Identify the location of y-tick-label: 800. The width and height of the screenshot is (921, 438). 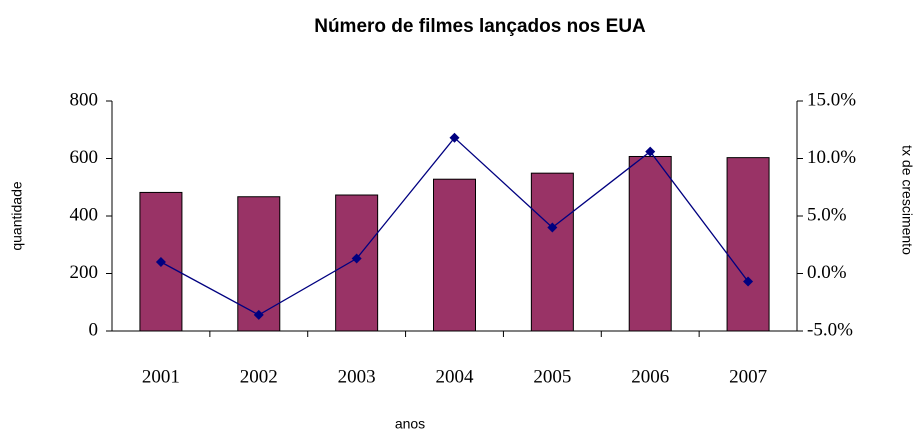
(84, 99).